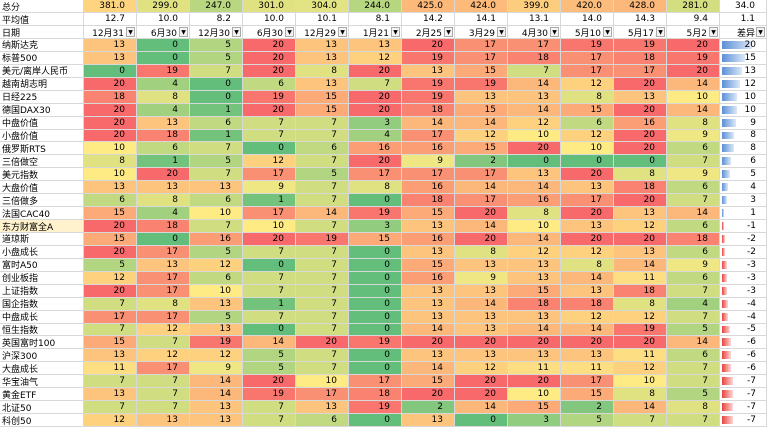  Describe the element at coordinates (163, 356) in the screenshot. I see `heat-cell: 12` at that location.